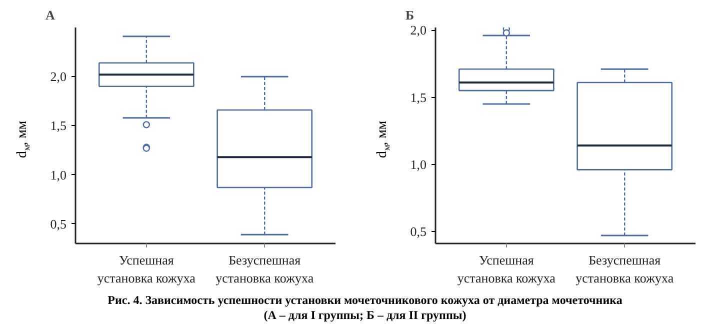 This screenshot has width=720, height=331. Describe the element at coordinates (365, 300) in the screenshot. I see `text: Рис. 4. Зависимость успешности установки мочеточникового кожуха от диаметра мочеточника` at that location.